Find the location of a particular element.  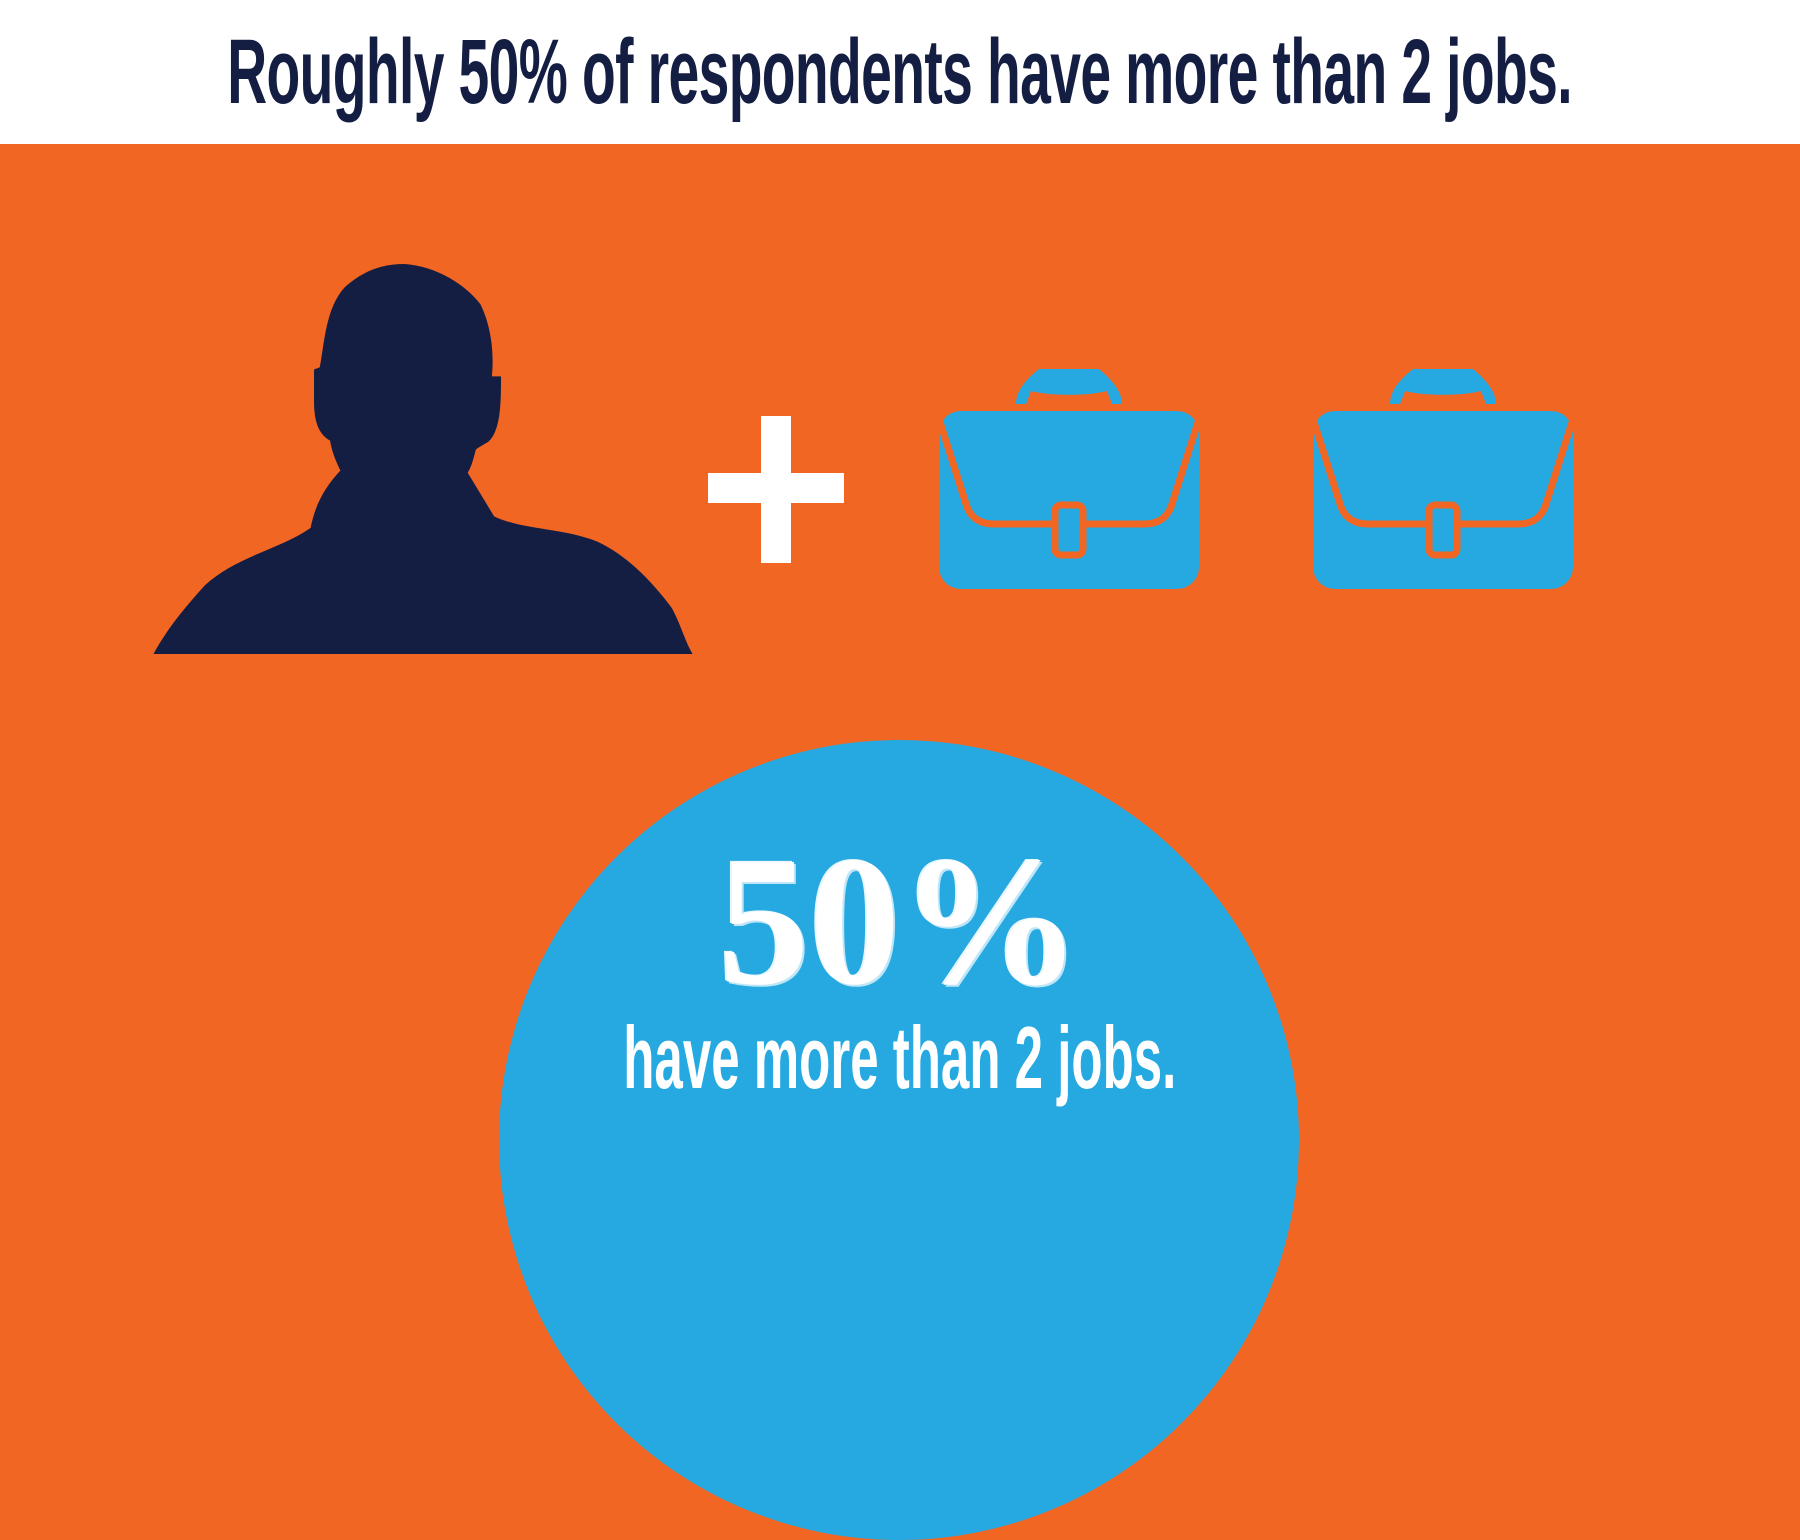

person-silhouette-icon is located at coordinates (423, 459).